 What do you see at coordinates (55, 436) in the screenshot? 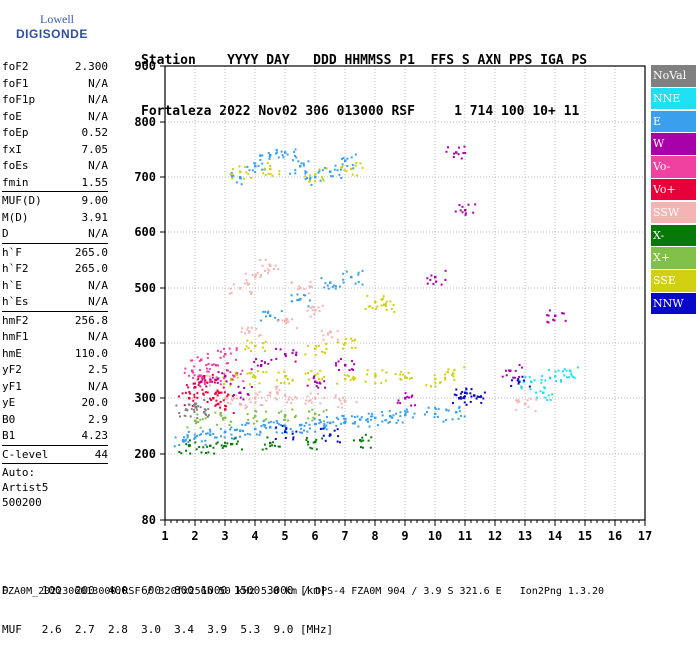
I see `param-row: B1 4.23` at bounding box center [55, 436].